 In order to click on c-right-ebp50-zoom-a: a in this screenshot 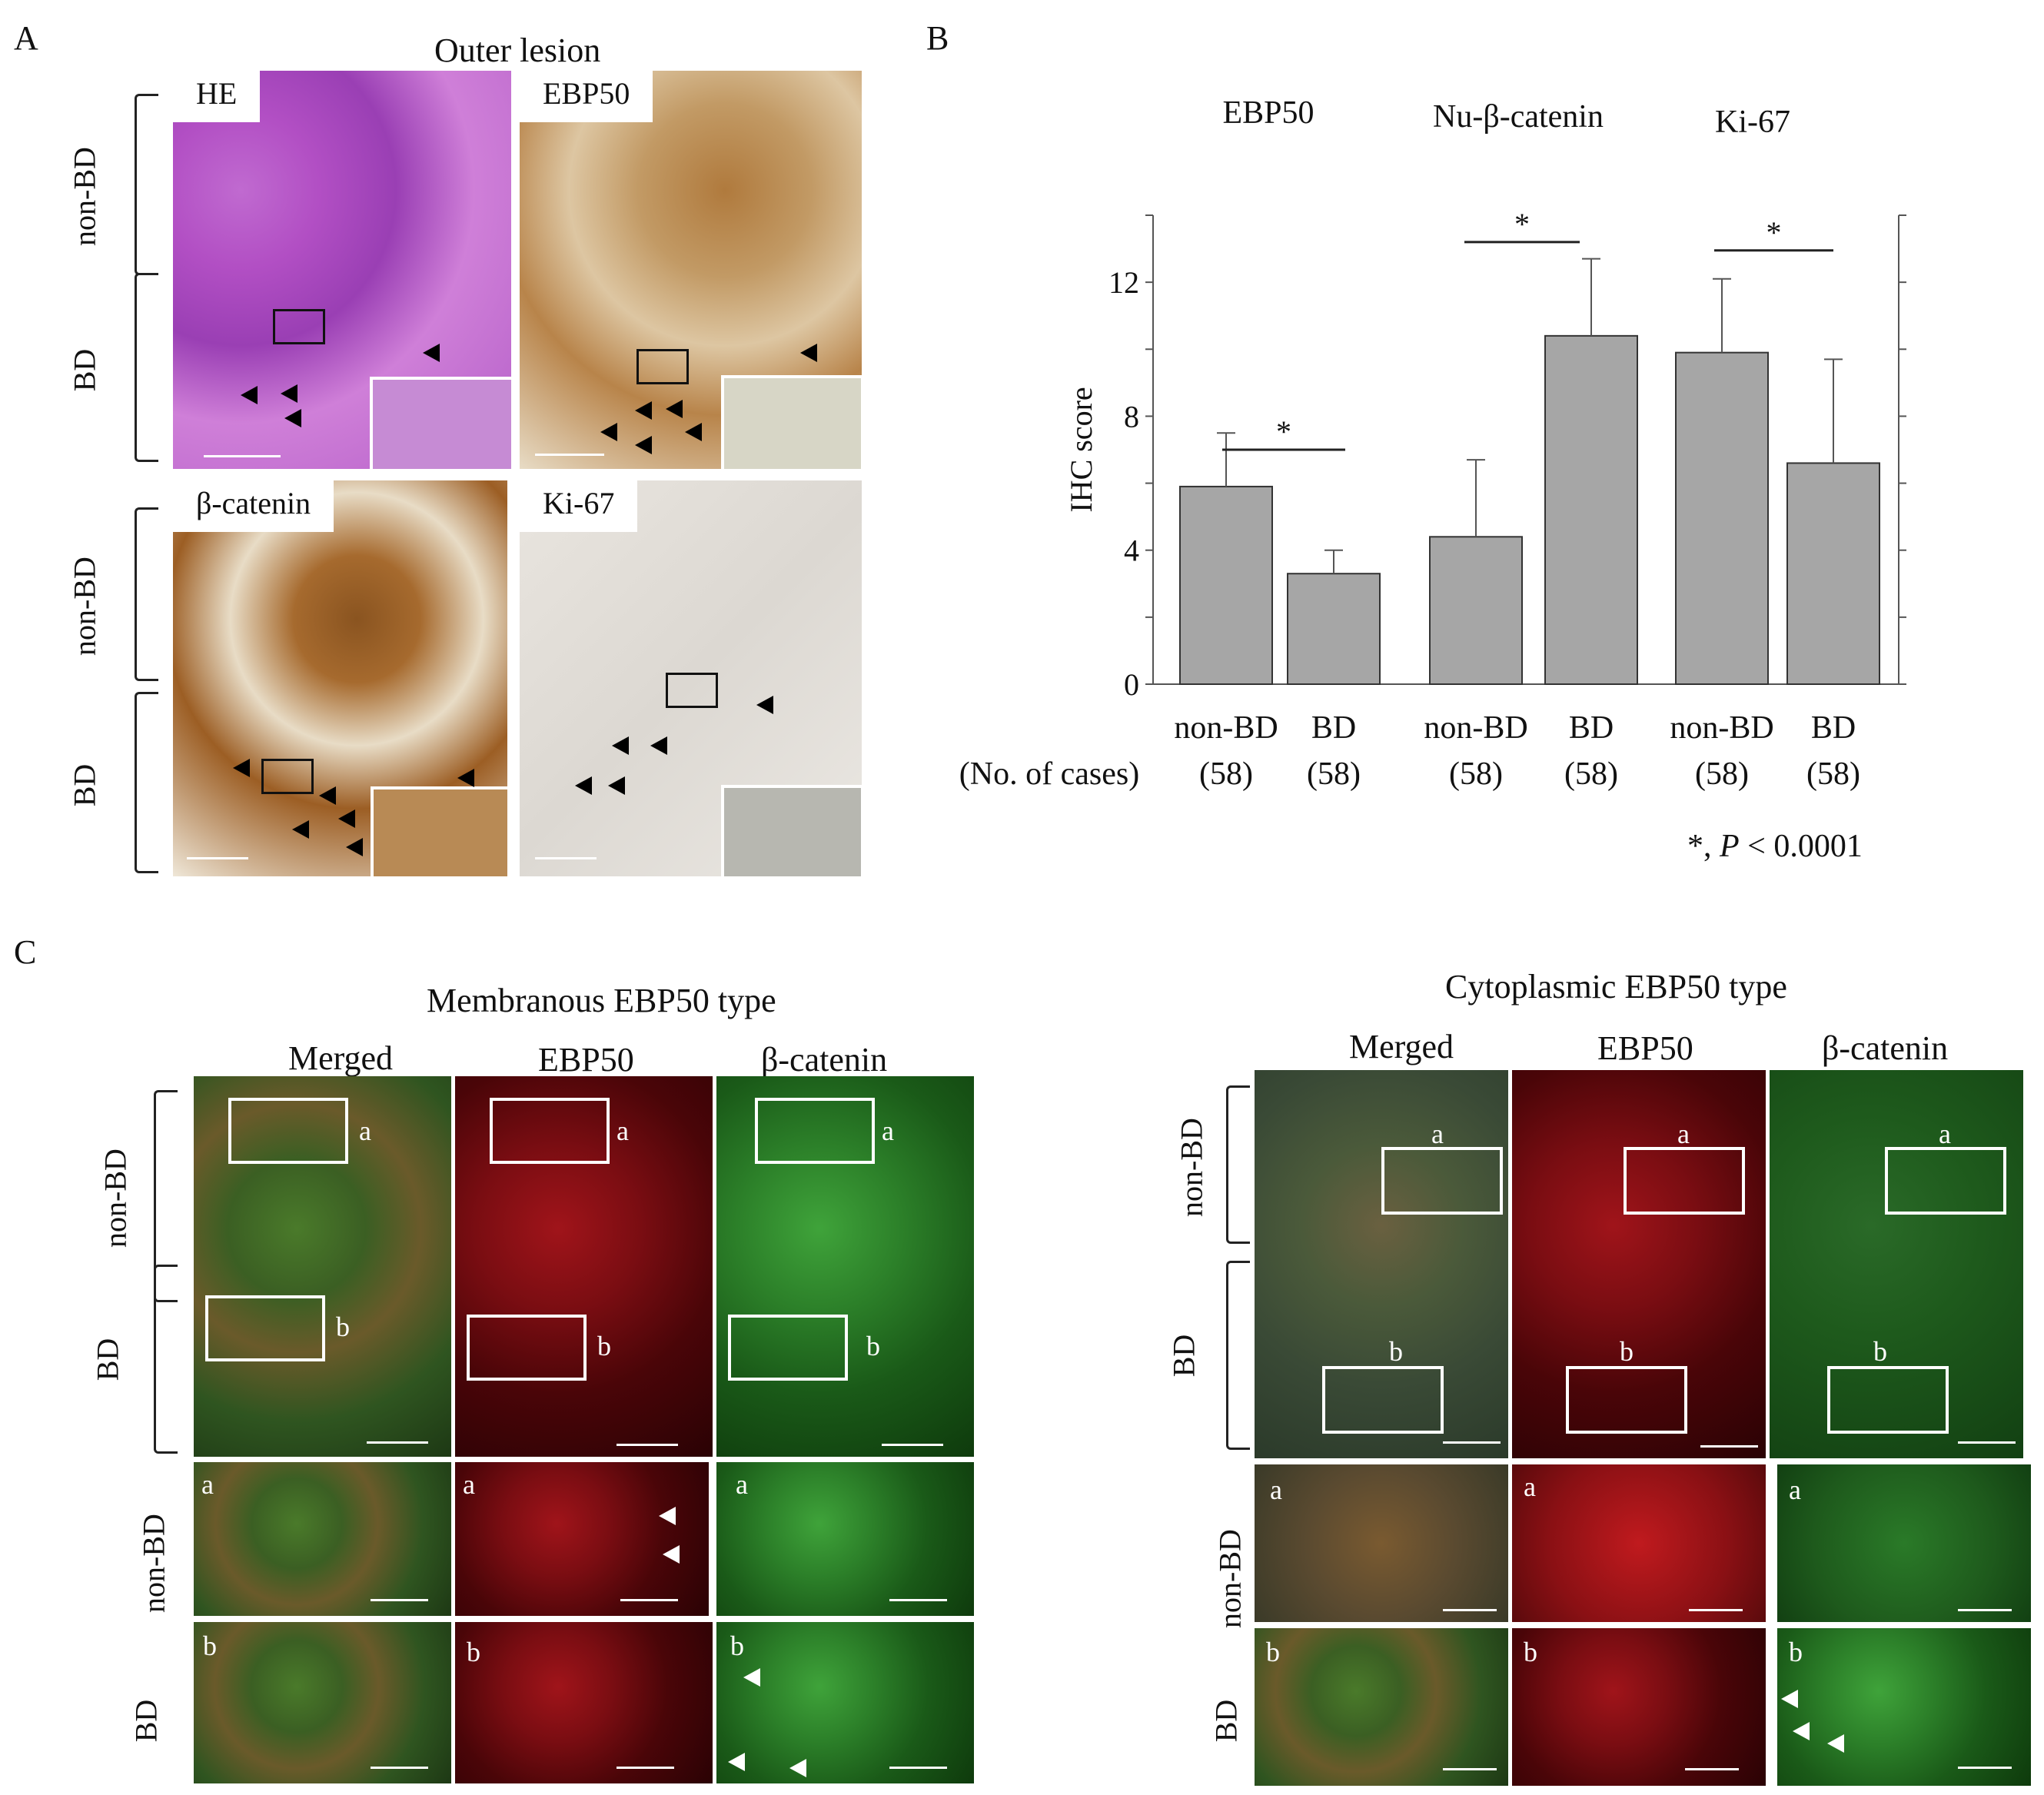, I will do `click(1639, 1543)`.